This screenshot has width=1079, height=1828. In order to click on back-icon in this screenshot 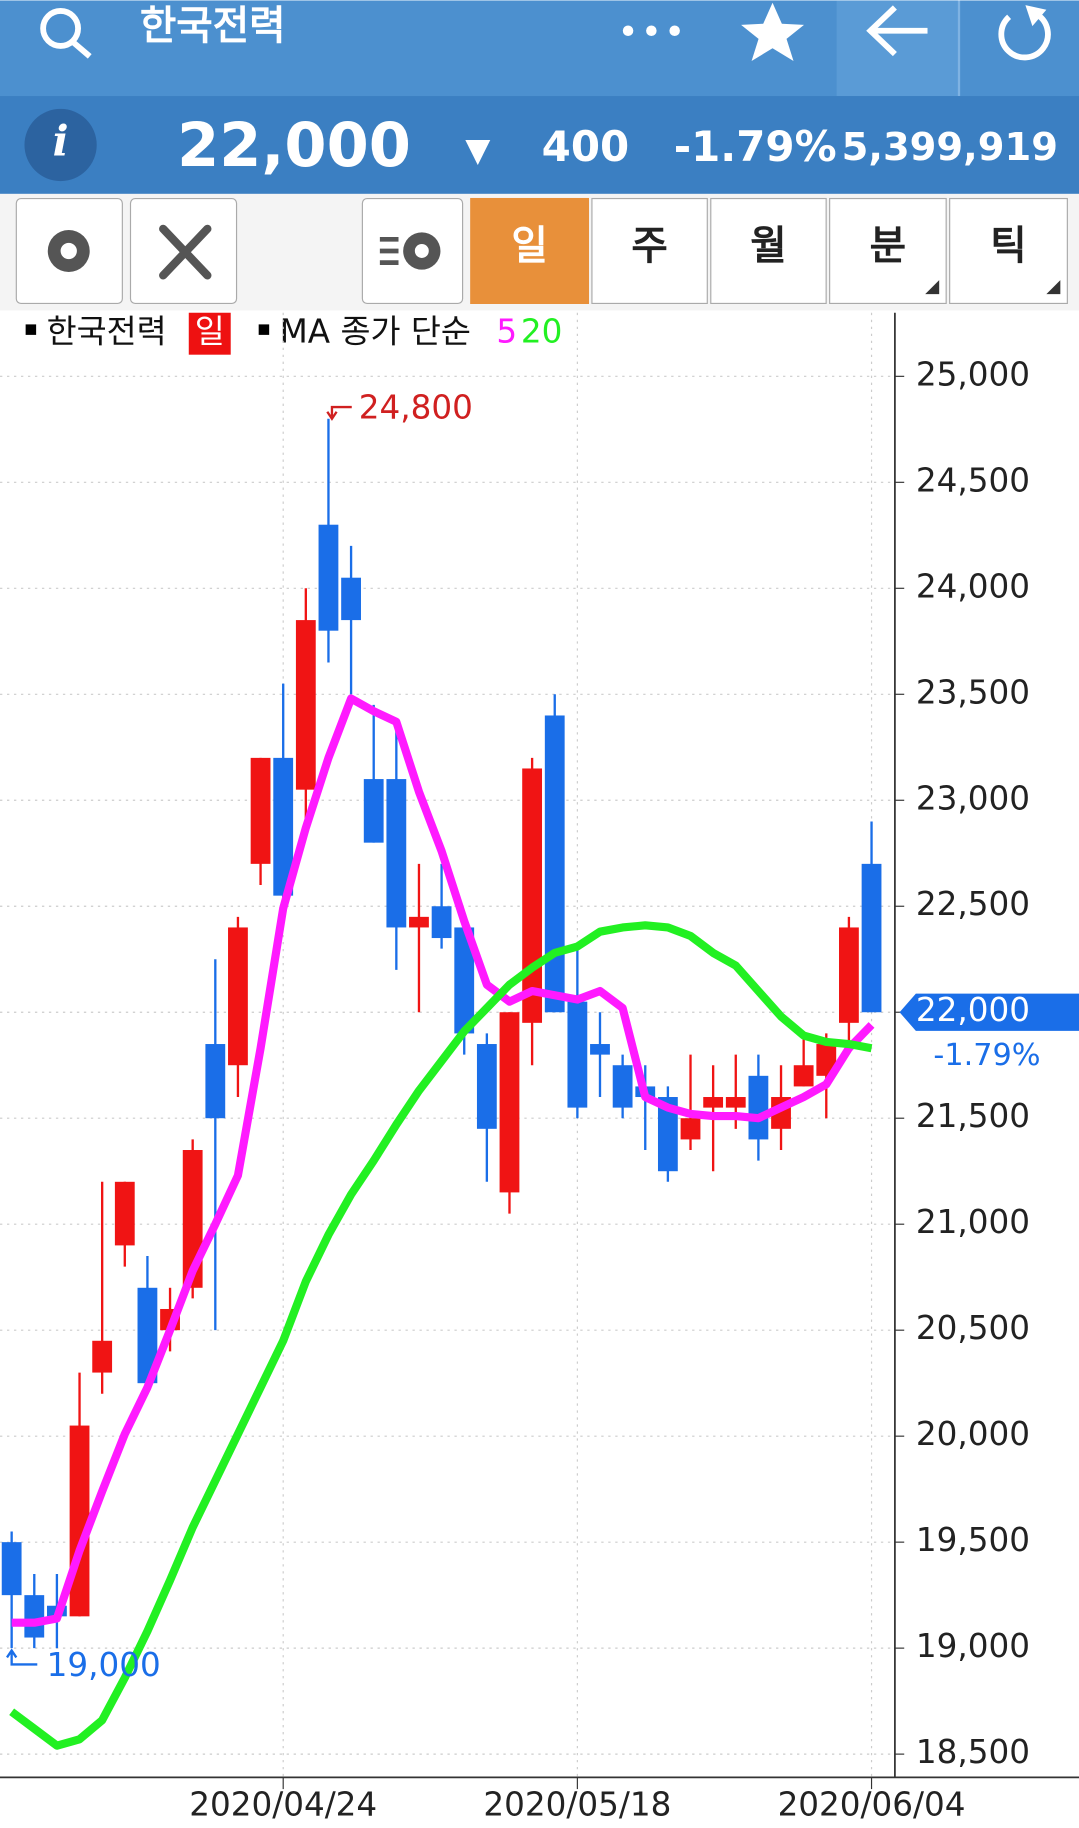, I will do `click(897, 31)`.